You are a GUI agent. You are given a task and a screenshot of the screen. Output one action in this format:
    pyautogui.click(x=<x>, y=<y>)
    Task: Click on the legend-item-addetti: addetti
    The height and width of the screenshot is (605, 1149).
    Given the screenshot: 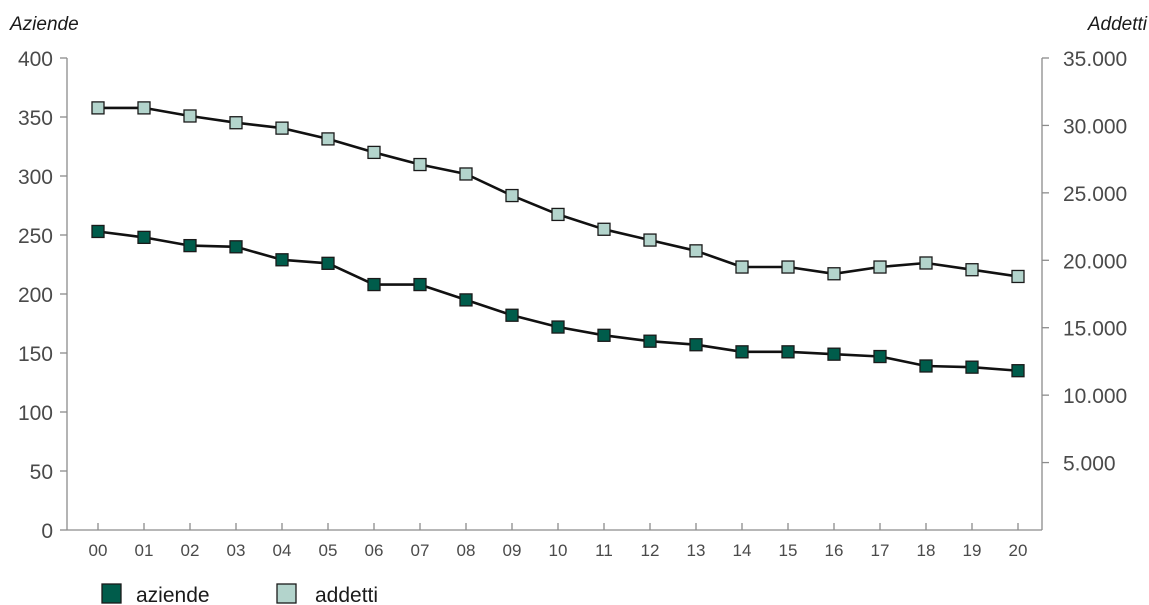 What is the action you would take?
    pyautogui.click(x=327, y=594)
    